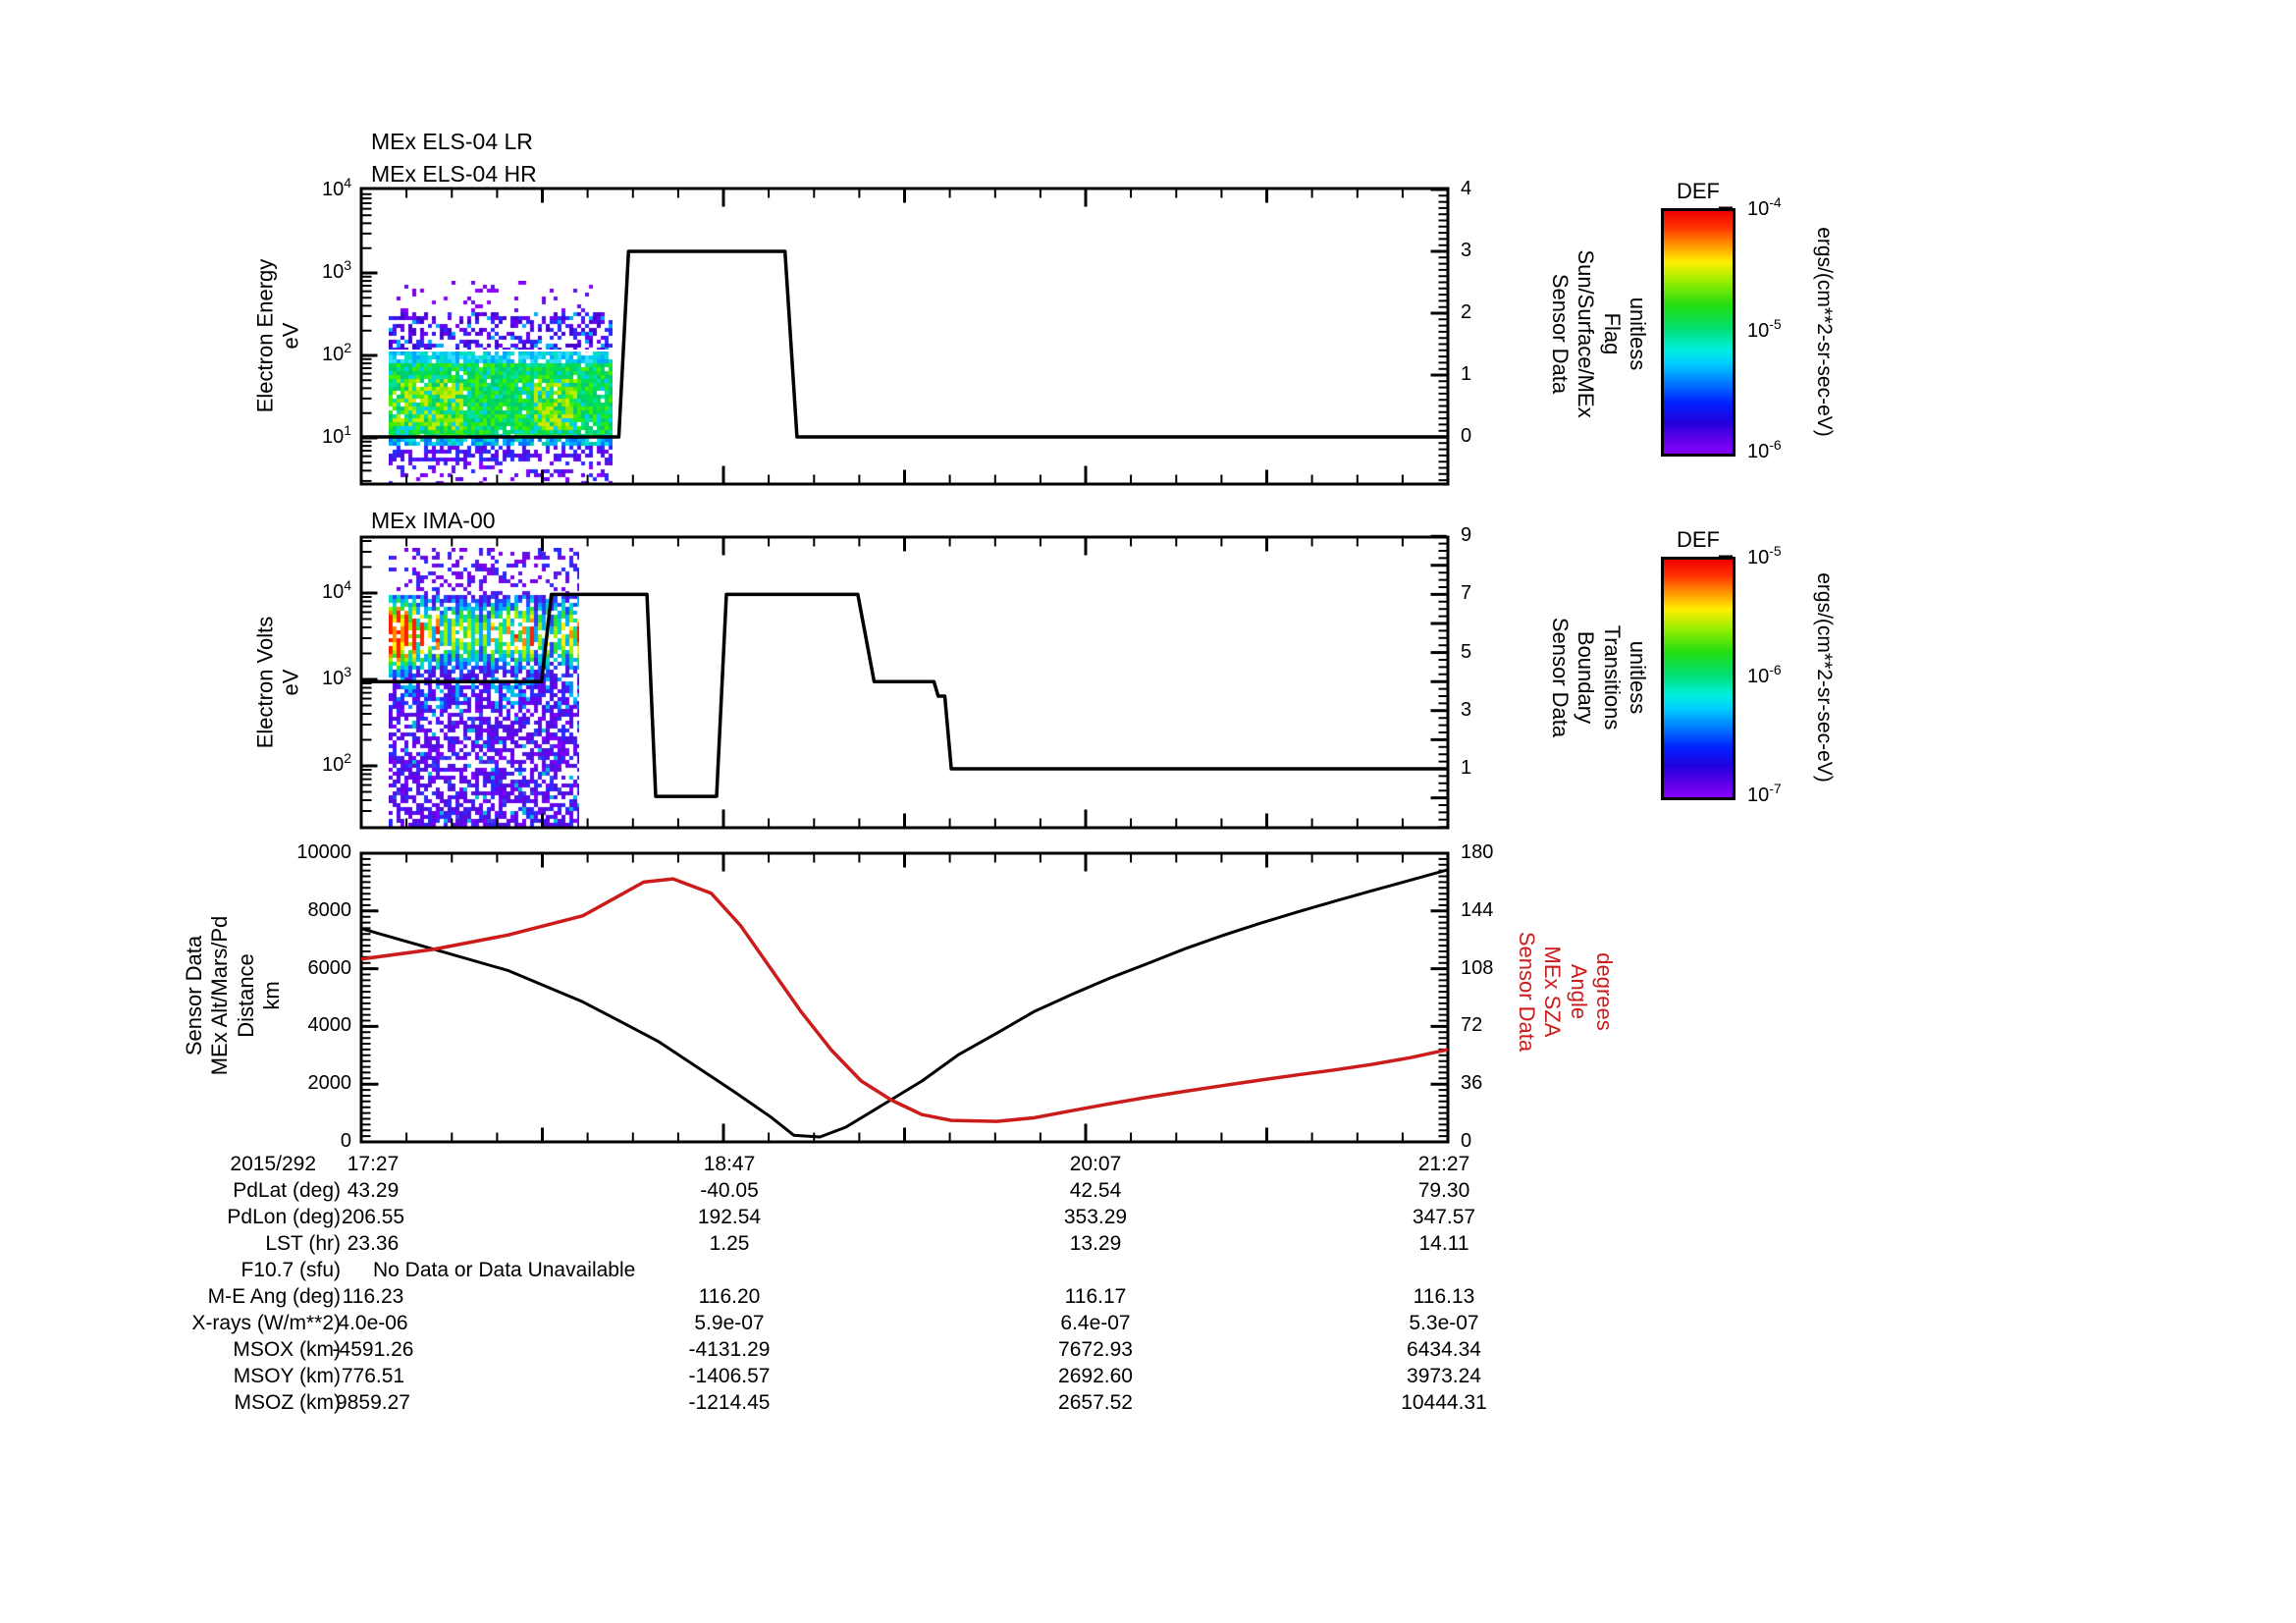 Image resolution: width=2296 pixels, height=1623 pixels. I want to click on sza-right-axis-label: degrees Angle MEx SZA Sensor Data, so click(1566, 992).